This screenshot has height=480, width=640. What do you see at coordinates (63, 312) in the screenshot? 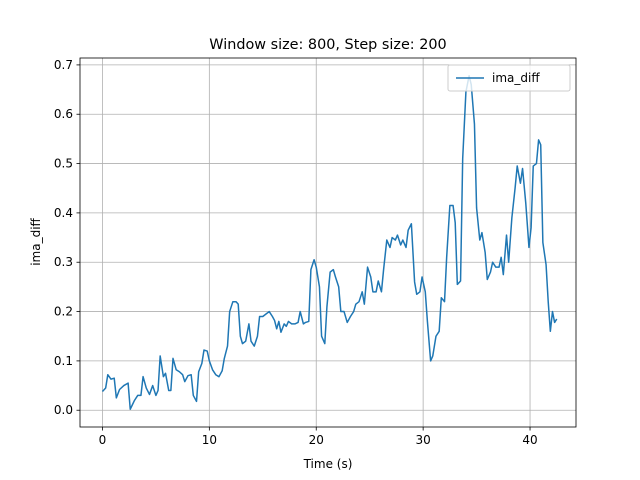
I see `y-tick-label: 0.2` at bounding box center [63, 312].